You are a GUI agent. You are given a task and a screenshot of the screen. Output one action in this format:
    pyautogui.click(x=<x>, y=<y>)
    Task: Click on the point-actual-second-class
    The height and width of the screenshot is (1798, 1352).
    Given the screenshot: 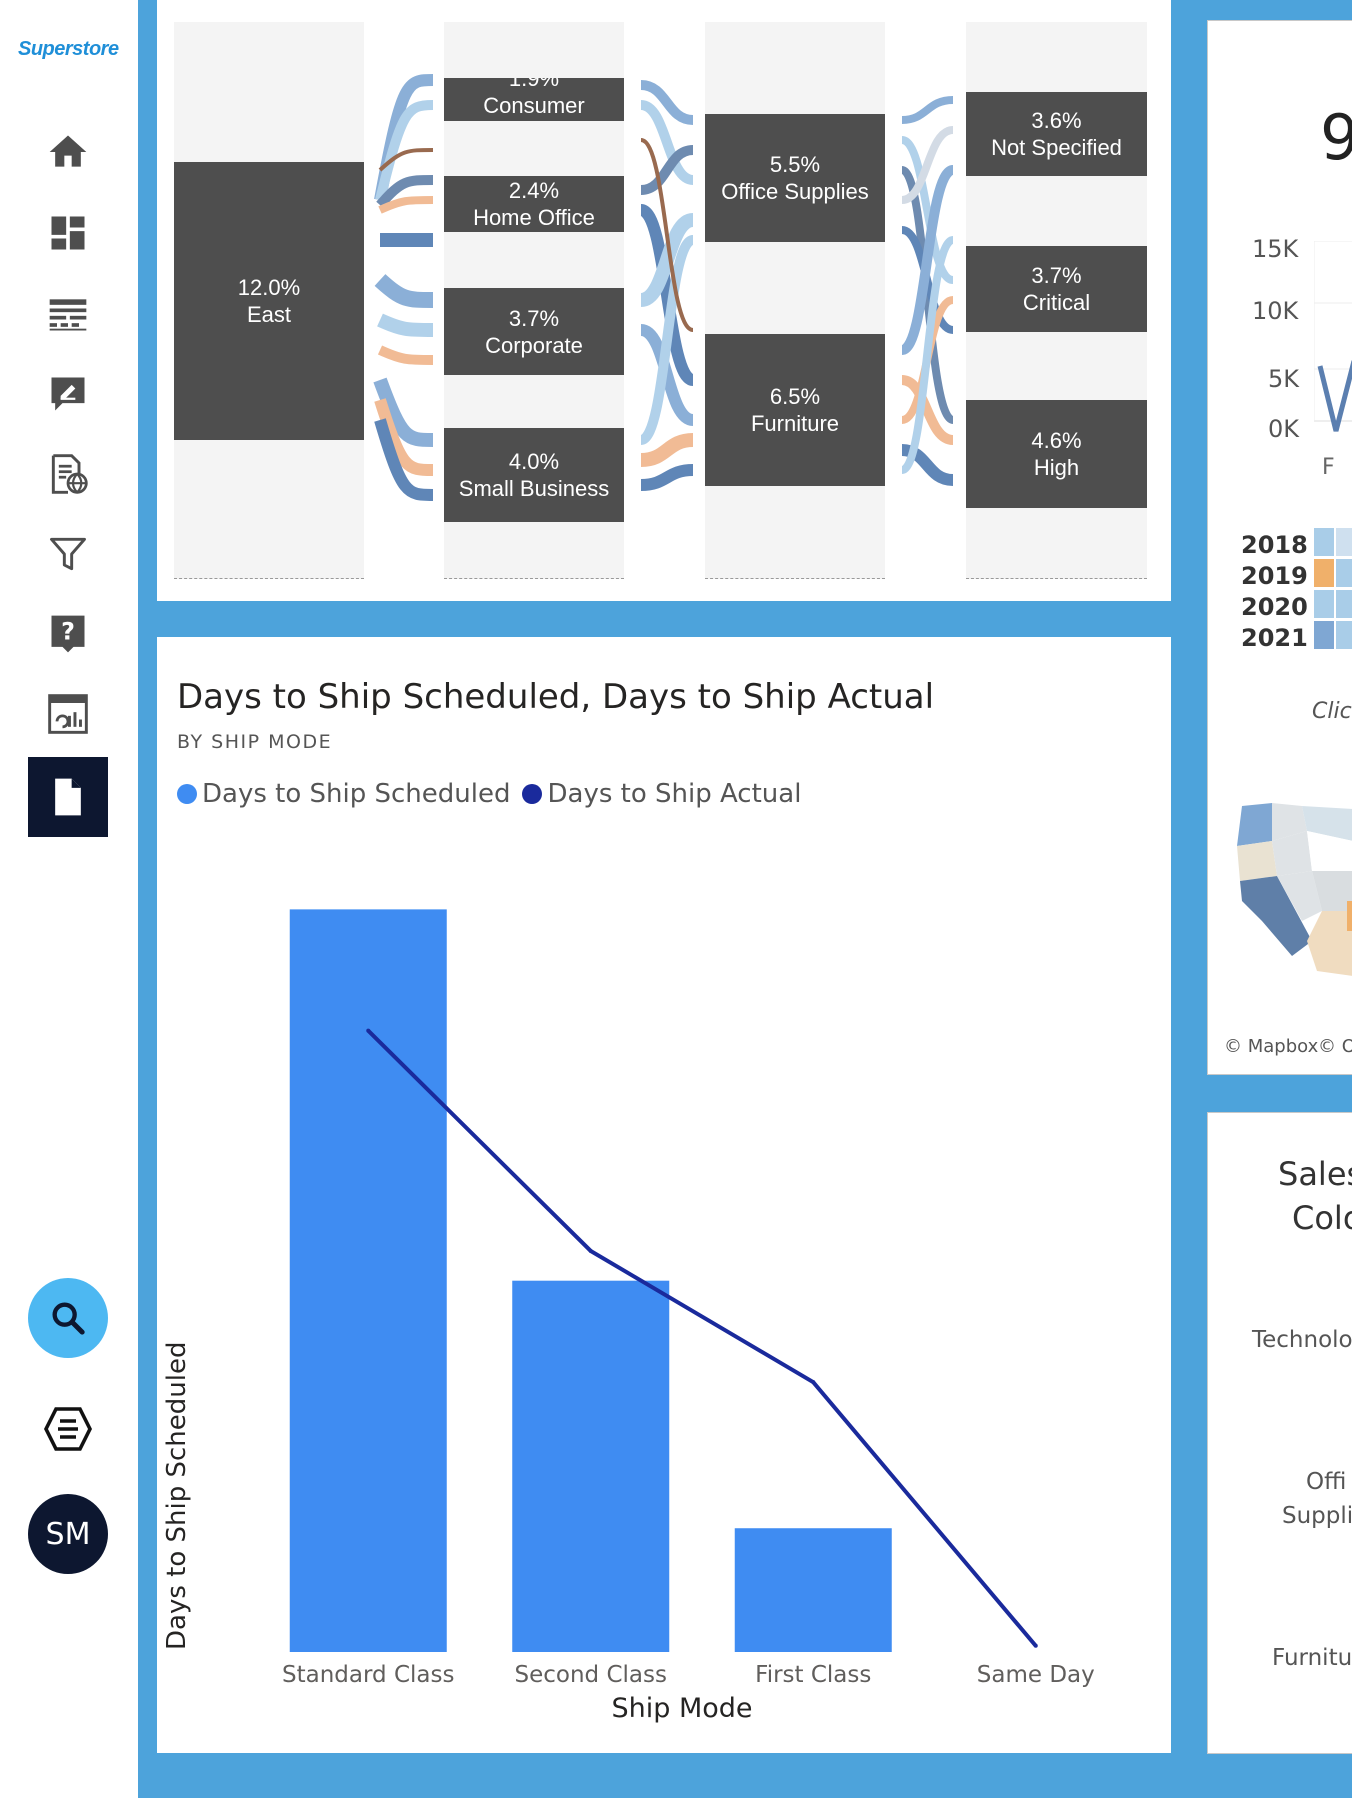 What is the action you would take?
    pyautogui.click(x=590, y=1250)
    